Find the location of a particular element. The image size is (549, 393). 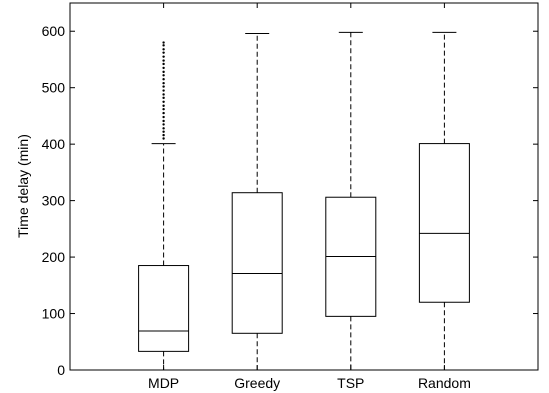

x-tick-label-greedy: Greedy is located at coordinates (257, 383).